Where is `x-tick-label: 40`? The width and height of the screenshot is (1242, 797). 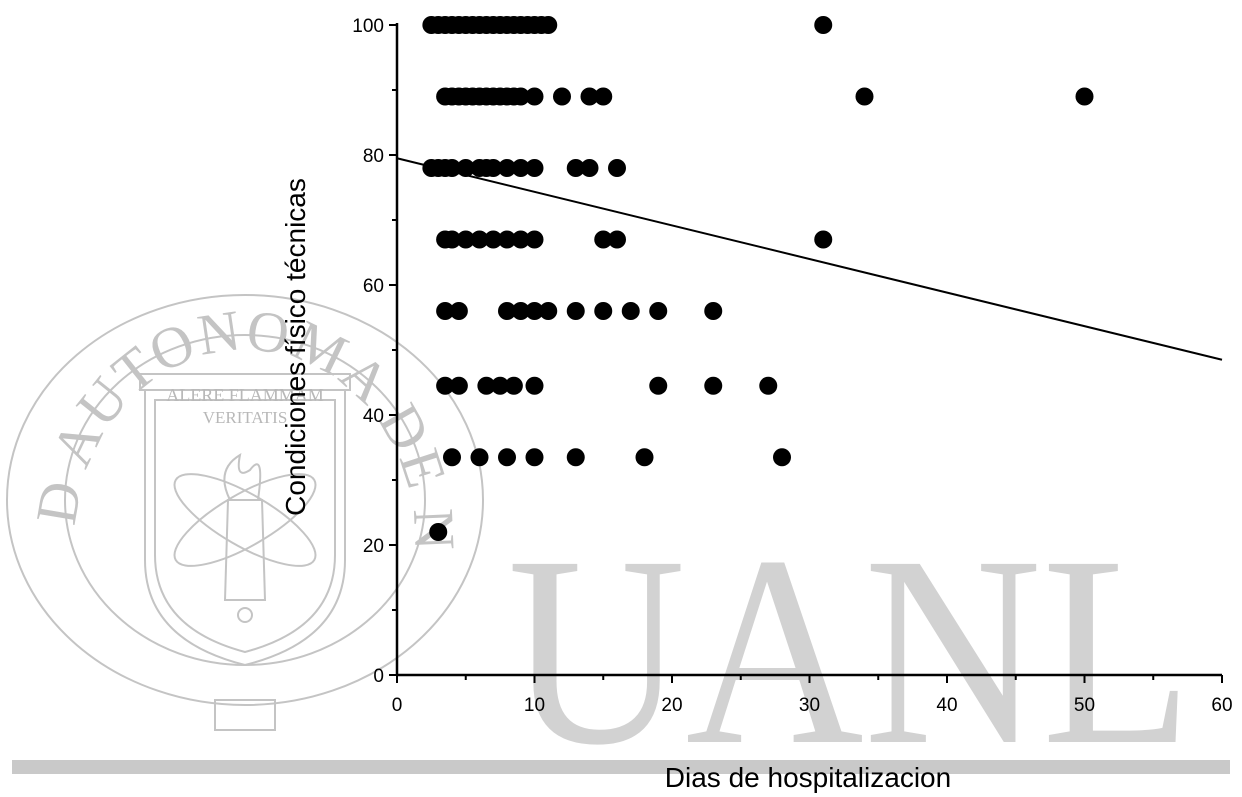
x-tick-label: 40 is located at coordinates (946, 705).